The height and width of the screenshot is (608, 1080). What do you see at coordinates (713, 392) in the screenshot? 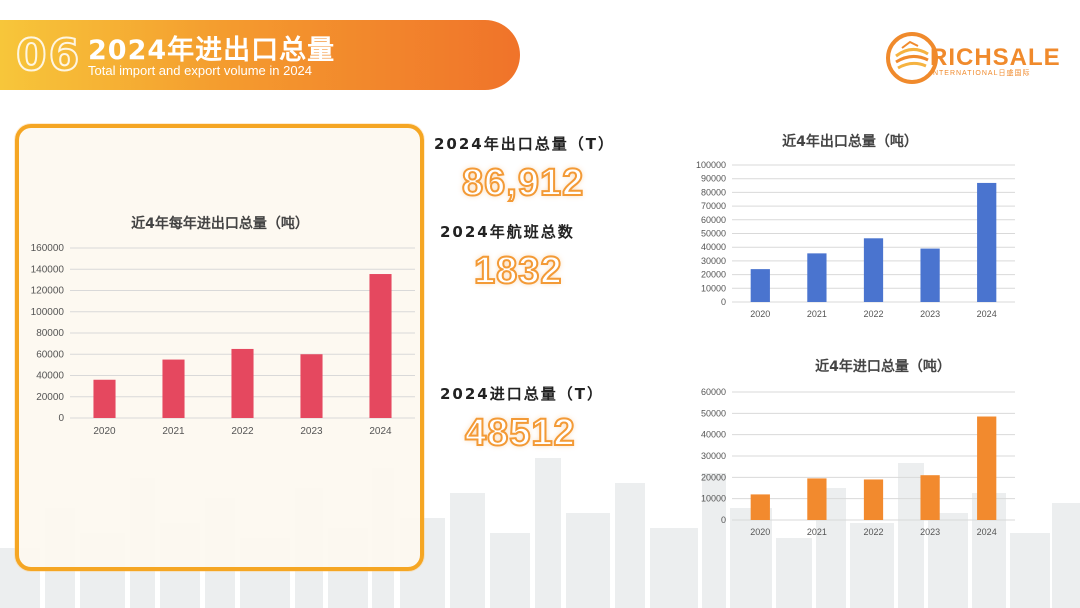
I see `import-ytick-label: 60000` at bounding box center [713, 392].